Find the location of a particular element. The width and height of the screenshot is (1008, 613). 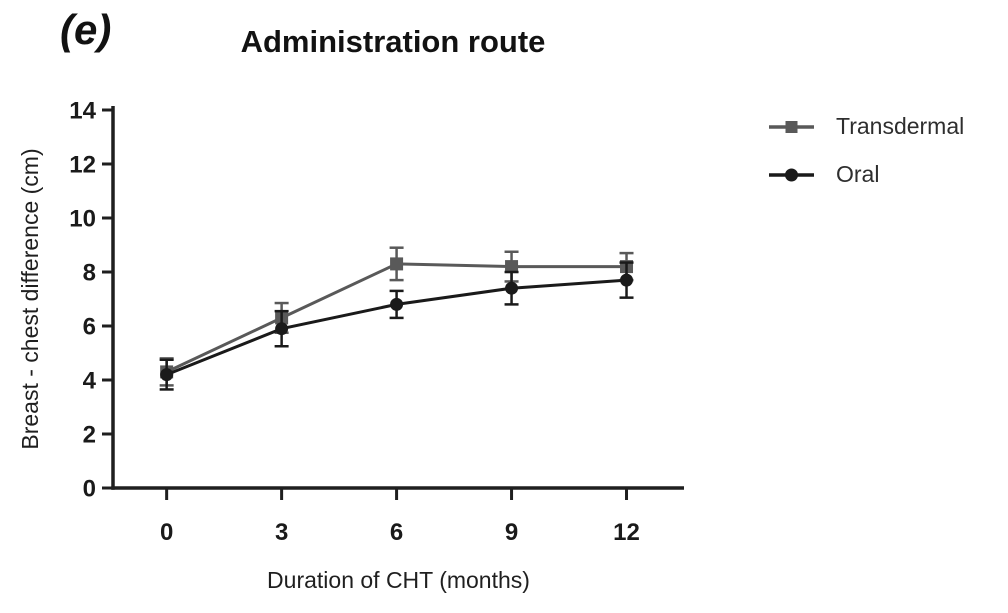

legend-item-oral: Oral is located at coordinates (866, 174).